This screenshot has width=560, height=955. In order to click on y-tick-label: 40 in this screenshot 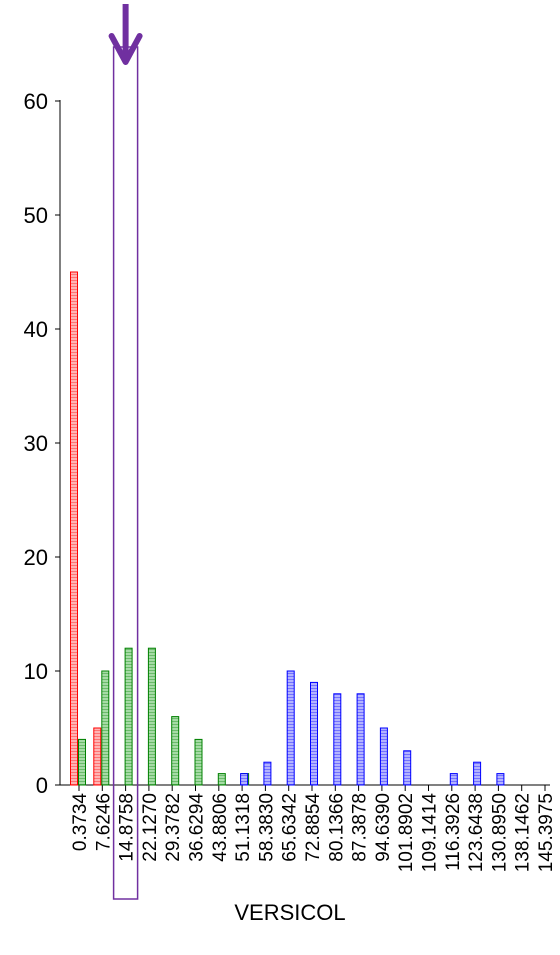, I will do `click(36, 329)`.